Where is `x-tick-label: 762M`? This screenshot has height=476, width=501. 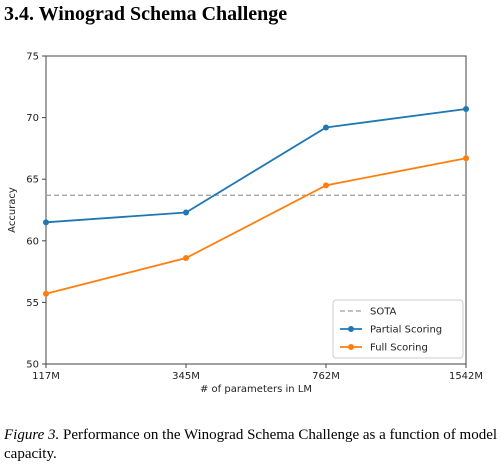 x-tick-label: 762M is located at coordinates (326, 376).